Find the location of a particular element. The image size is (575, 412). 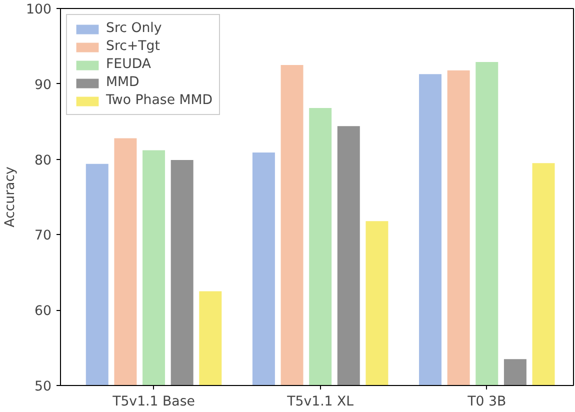

y-axis-title: Accuracy is located at coordinates (10, 197).